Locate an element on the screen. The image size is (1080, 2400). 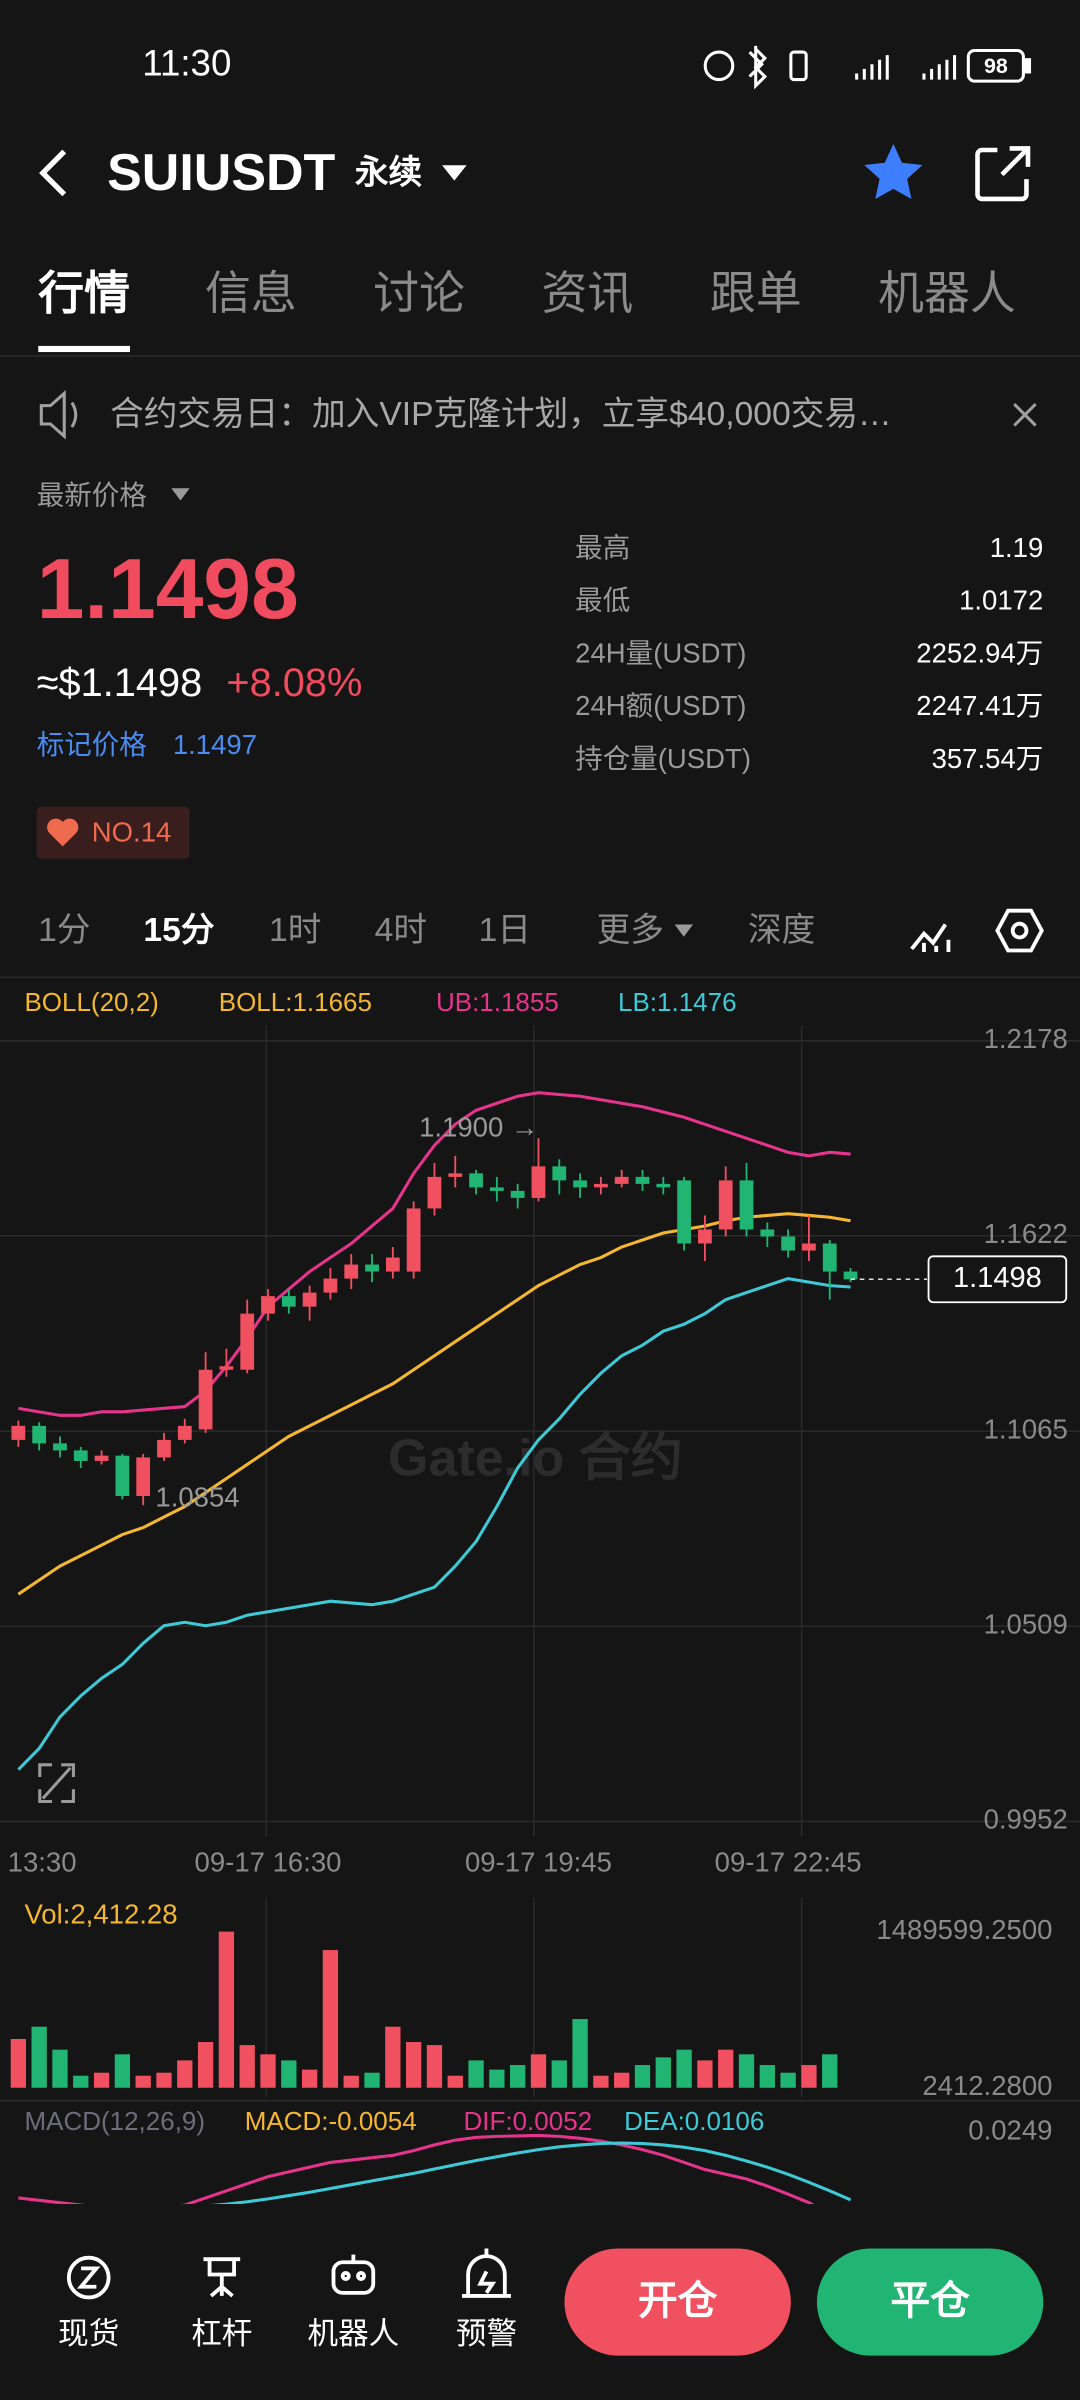
contract-type: 永续 is located at coordinates (388, 172).